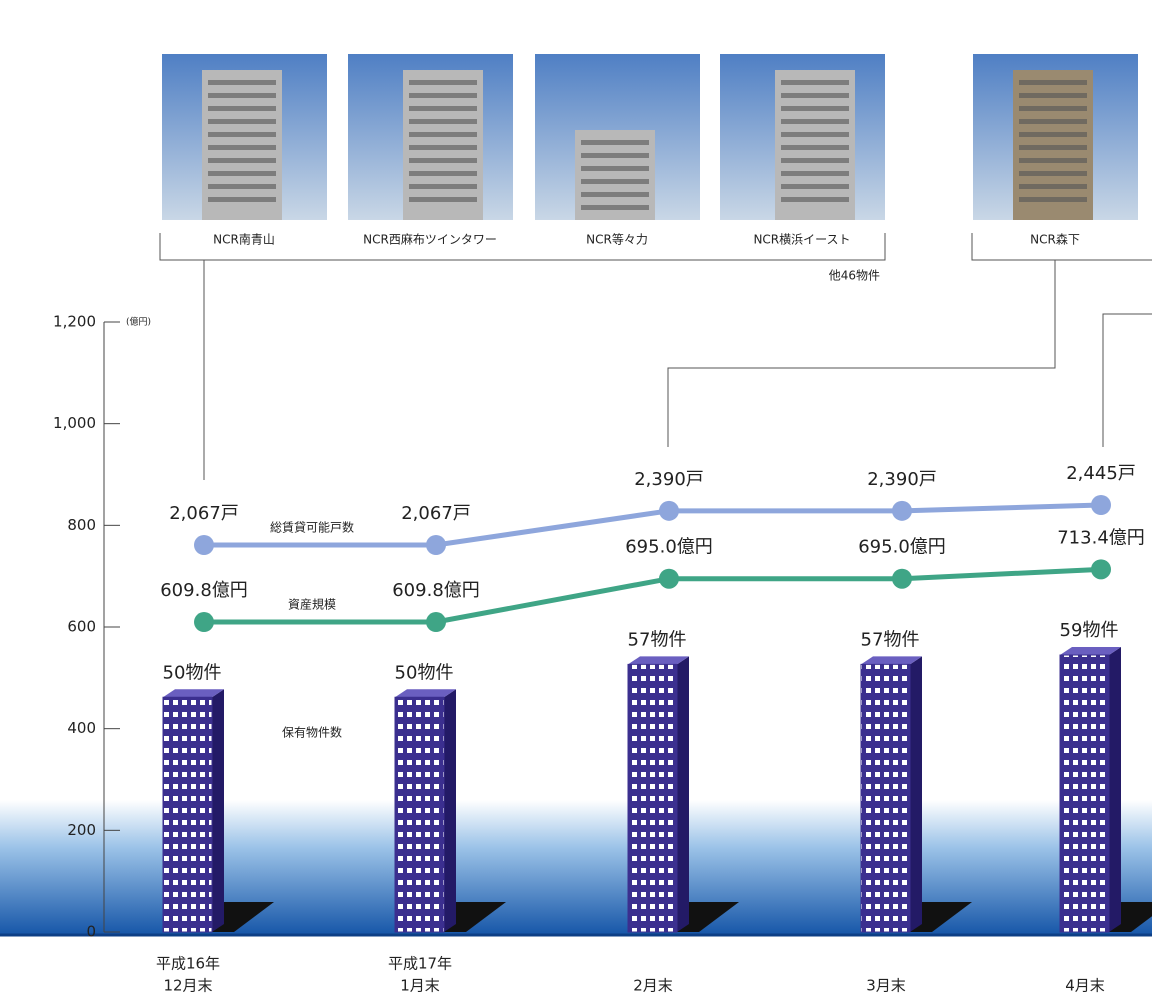 This screenshot has height=999, width=1152. I want to click on x-tick-label: 2月末, so click(653, 986).